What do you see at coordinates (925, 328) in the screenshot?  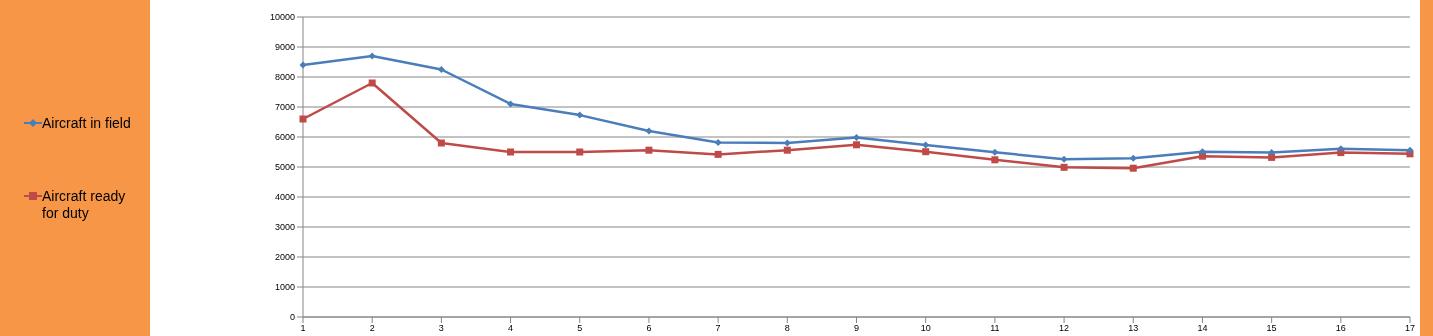 I see `x-tick-label: 10` at bounding box center [925, 328].